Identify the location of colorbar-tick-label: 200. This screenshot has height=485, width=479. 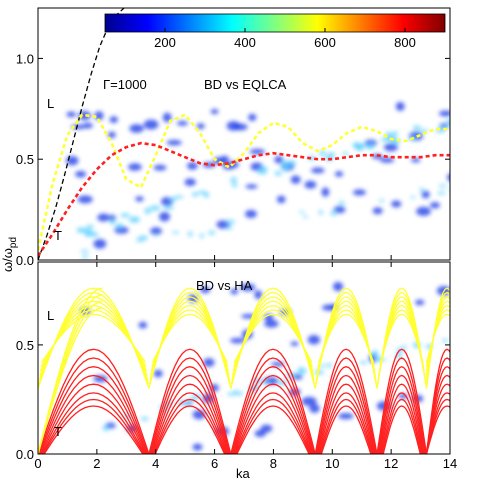
(165, 42).